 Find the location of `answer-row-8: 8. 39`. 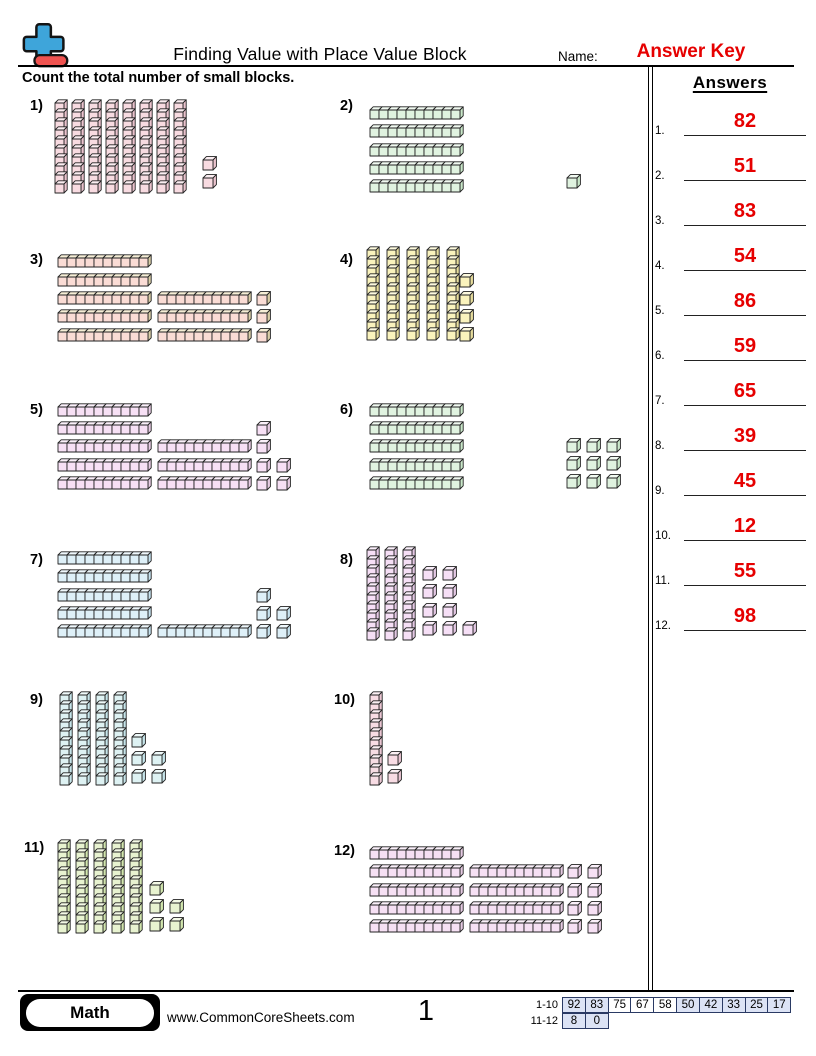

answer-row-8: 8. 39 is located at coordinates (731, 434).